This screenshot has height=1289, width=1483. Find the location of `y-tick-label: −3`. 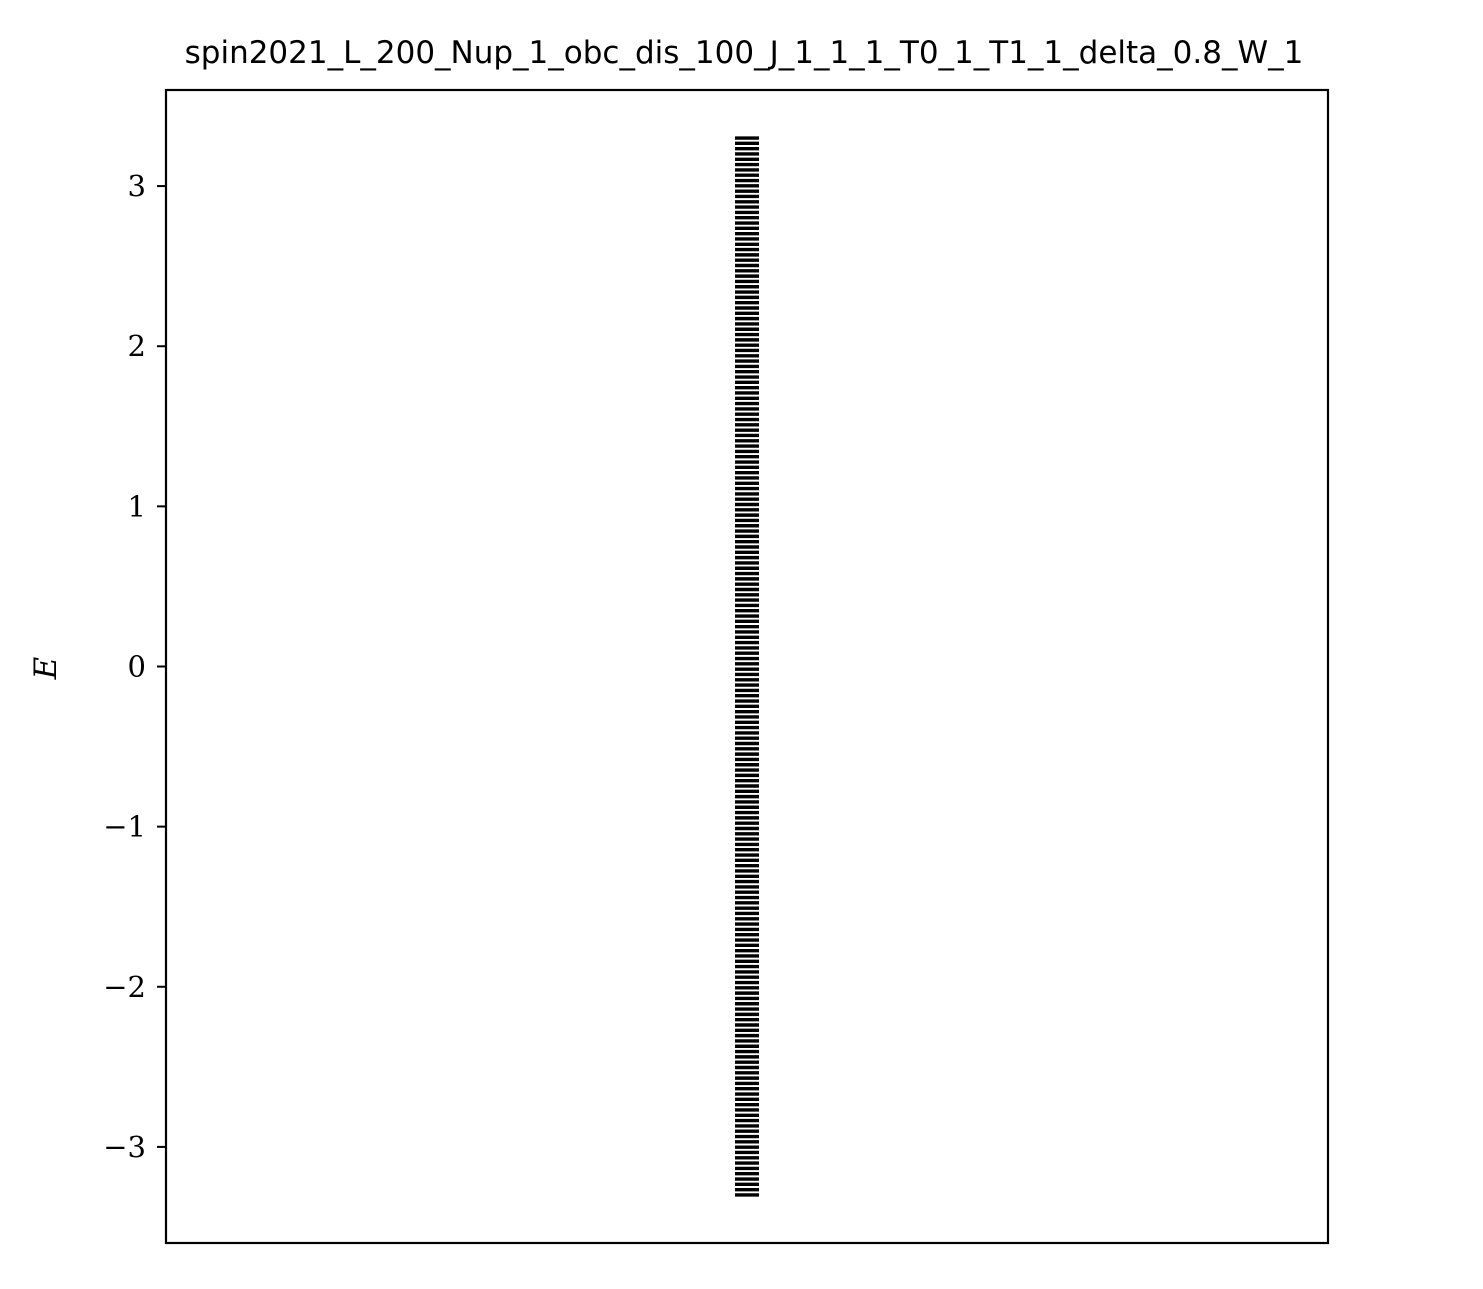

y-tick-label: −3 is located at coordinates (124, 1147).